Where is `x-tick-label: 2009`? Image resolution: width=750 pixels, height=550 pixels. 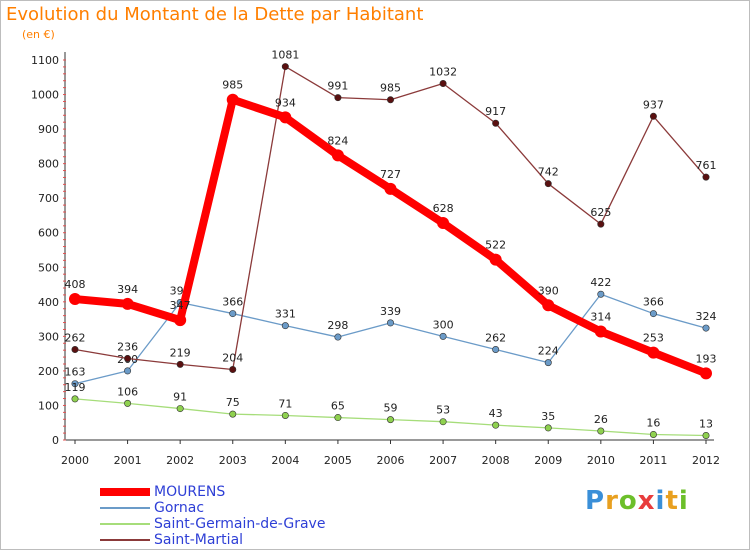 x-tick-label: 2009 is located at coordinates (548, 460).